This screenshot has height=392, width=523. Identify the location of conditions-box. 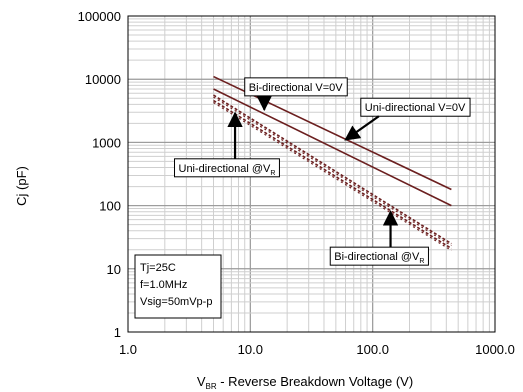
(178, 286).